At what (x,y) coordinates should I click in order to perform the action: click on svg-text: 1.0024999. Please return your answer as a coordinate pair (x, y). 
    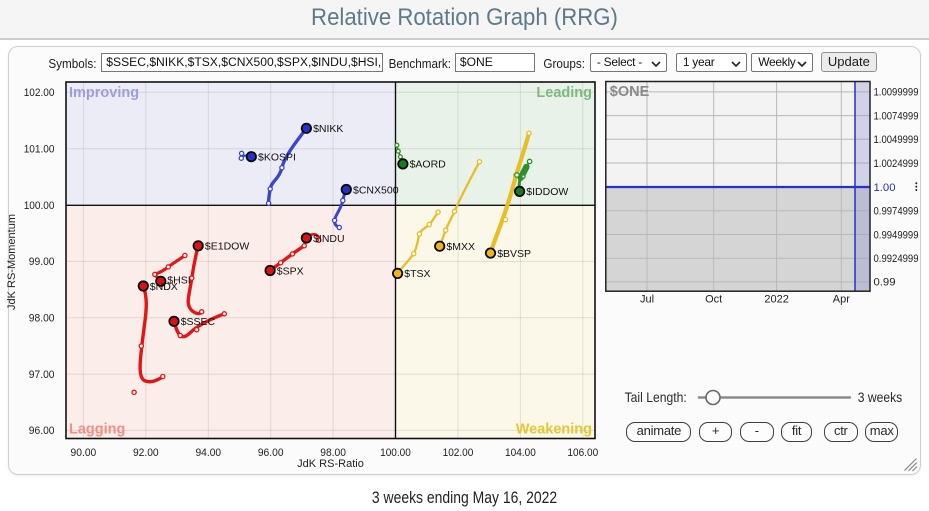
    Looking at the image, I should click on (896, 164).